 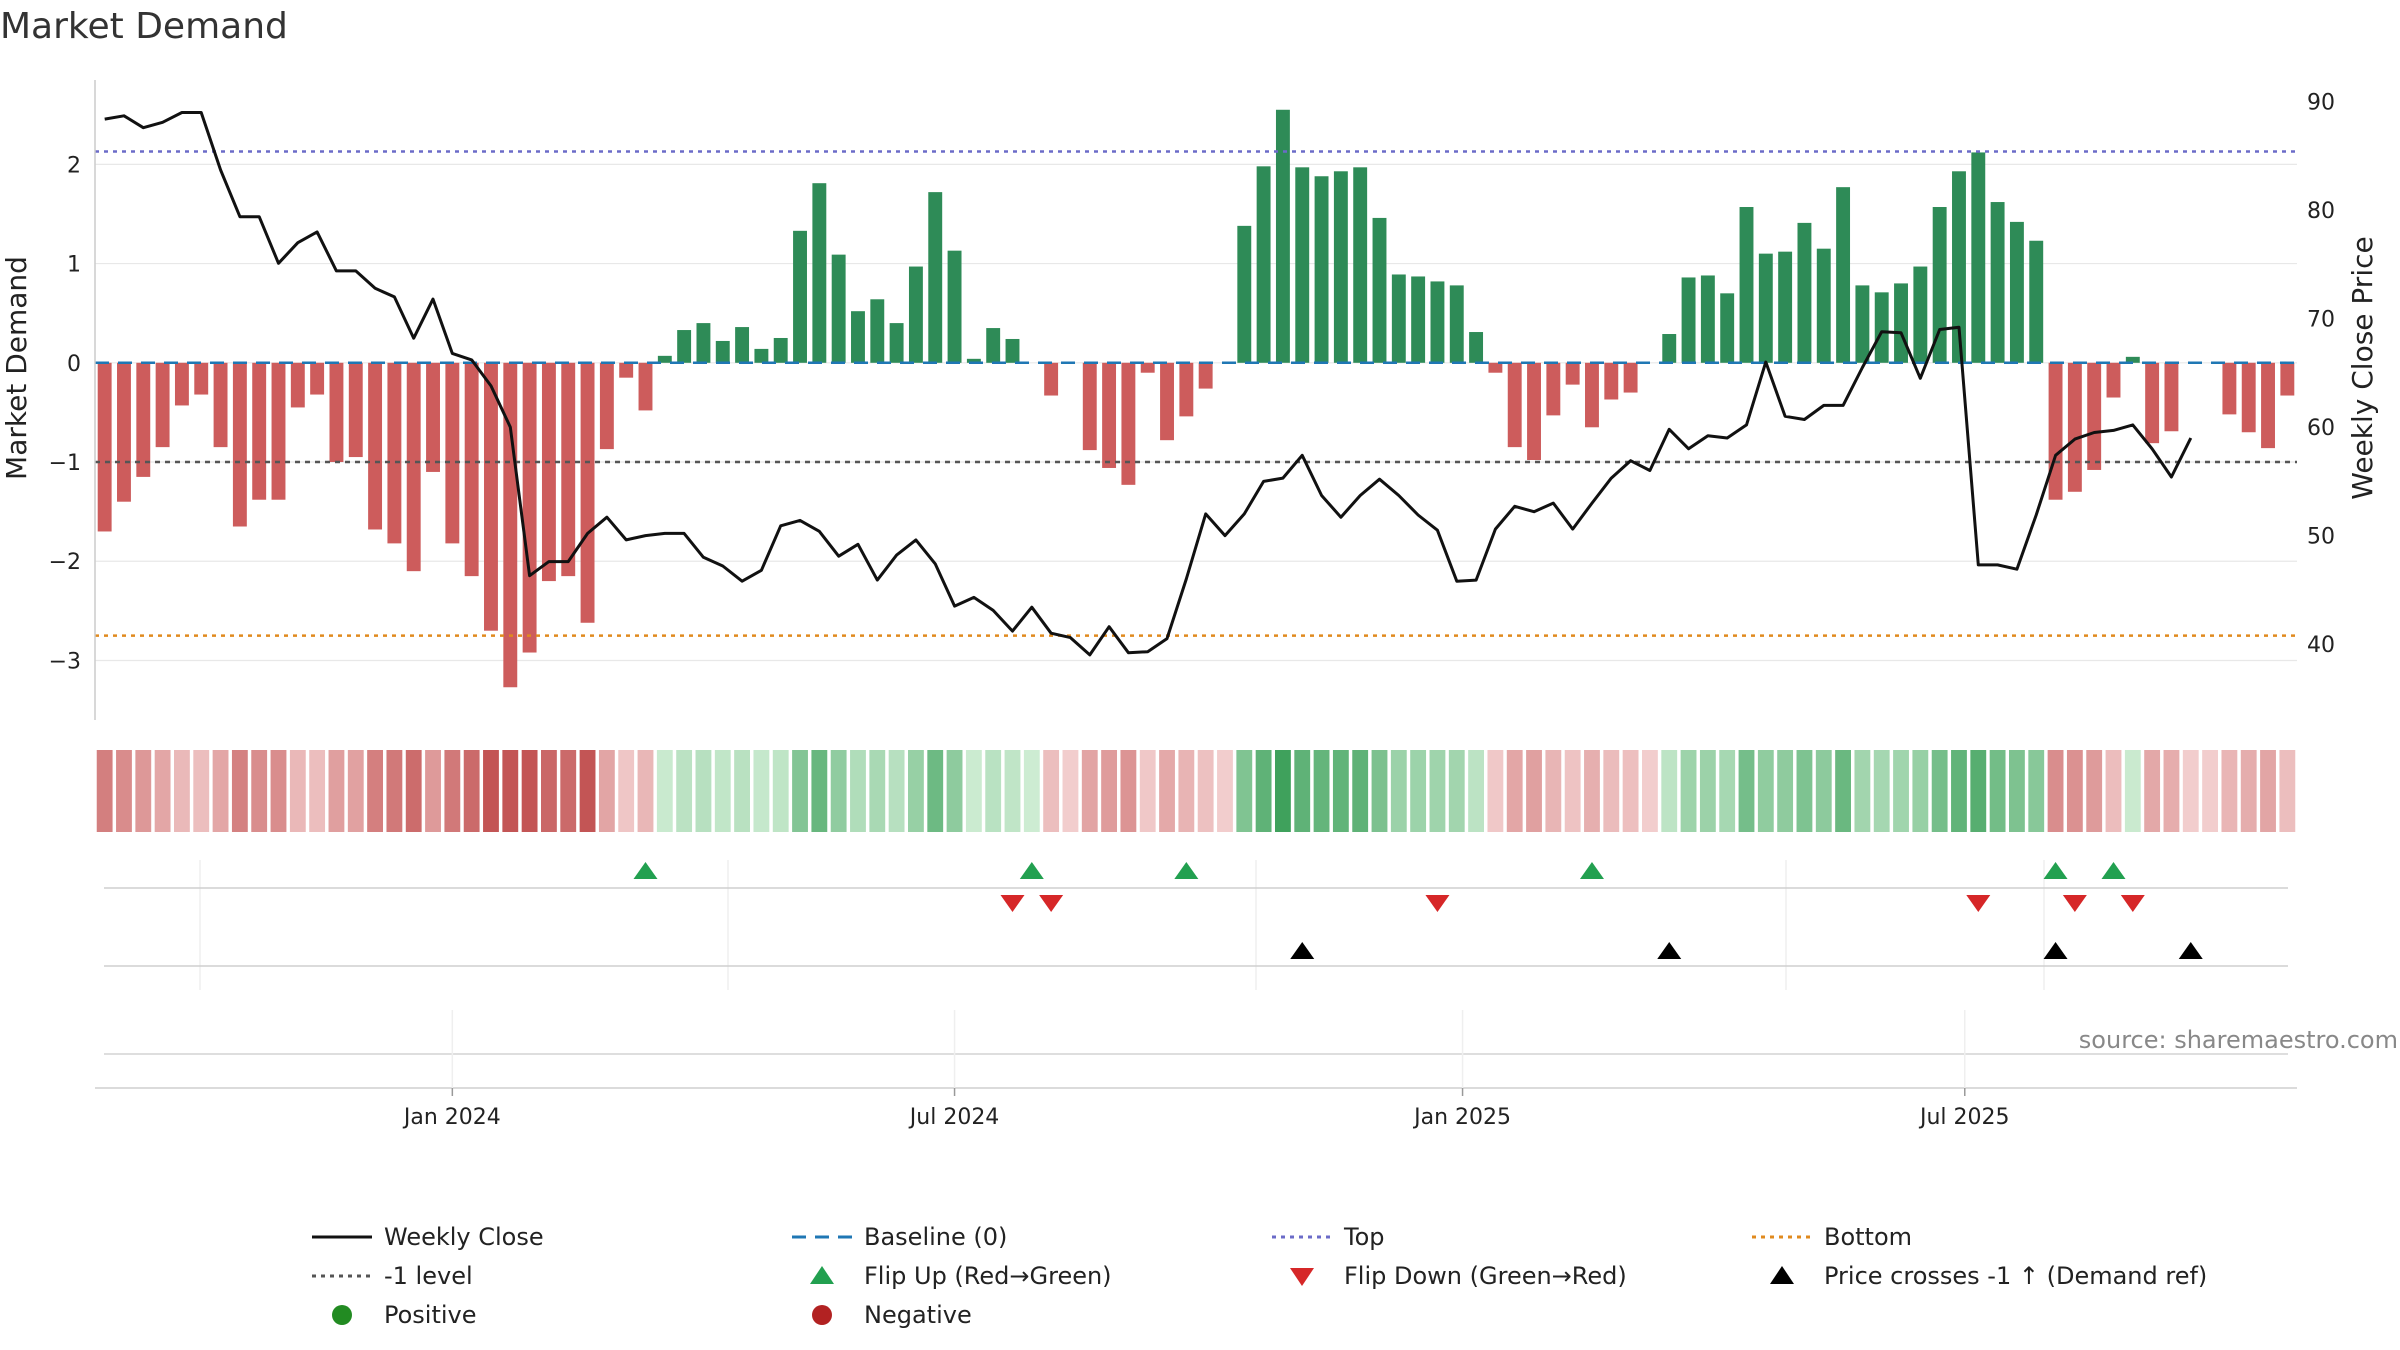 I want to click on x-tick-label: Jul 2024, so click(x=954, y=1117).